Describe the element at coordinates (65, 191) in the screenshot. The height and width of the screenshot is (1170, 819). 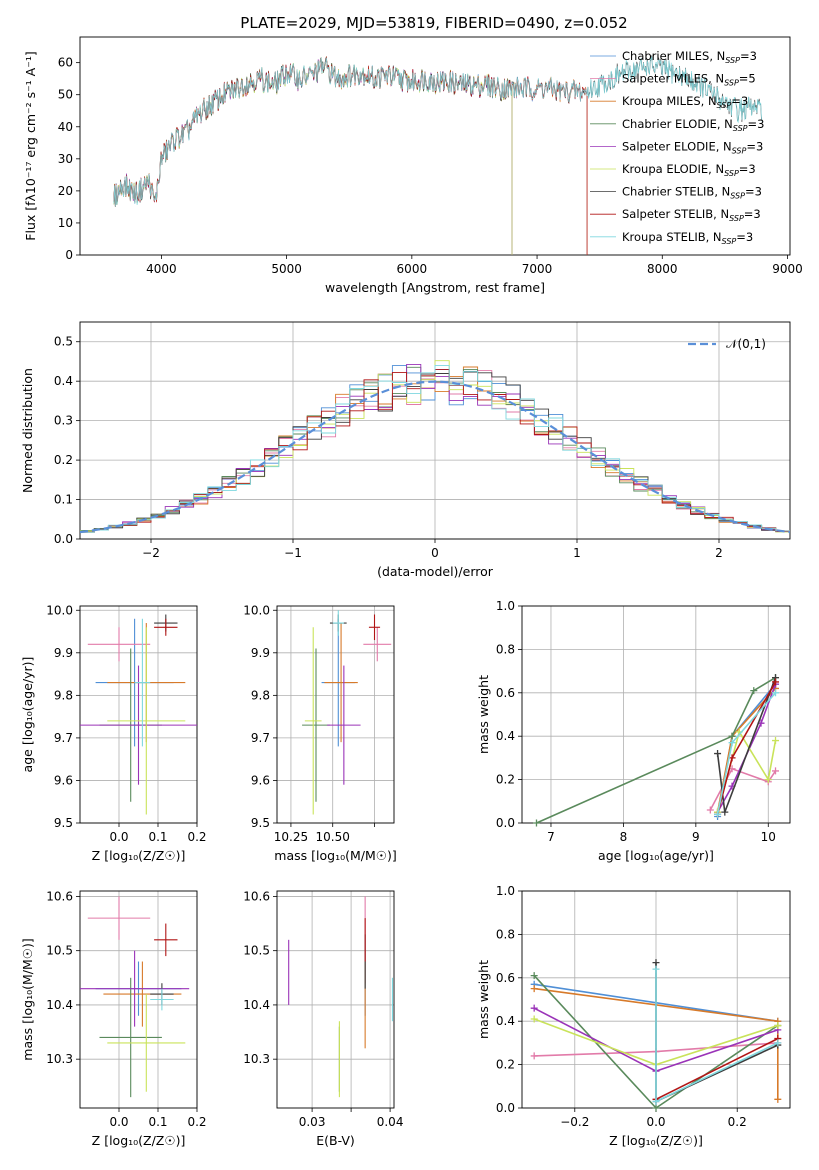
I see `y-tick-label: 20` at that location.